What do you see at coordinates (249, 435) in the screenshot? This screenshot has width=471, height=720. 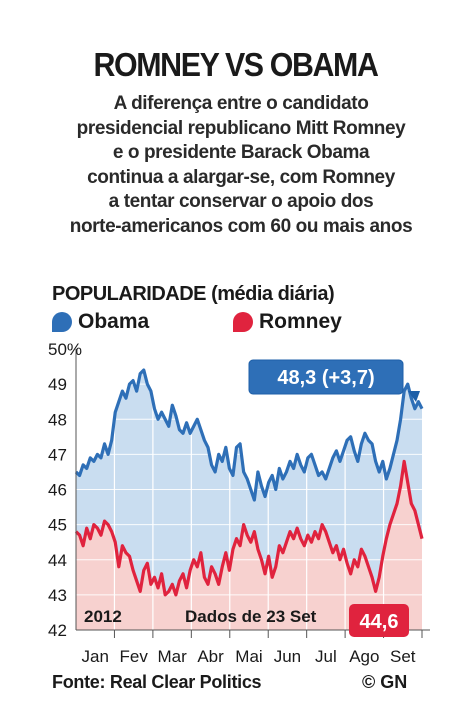 I see `obama-line` at bounding box center [249, 435].